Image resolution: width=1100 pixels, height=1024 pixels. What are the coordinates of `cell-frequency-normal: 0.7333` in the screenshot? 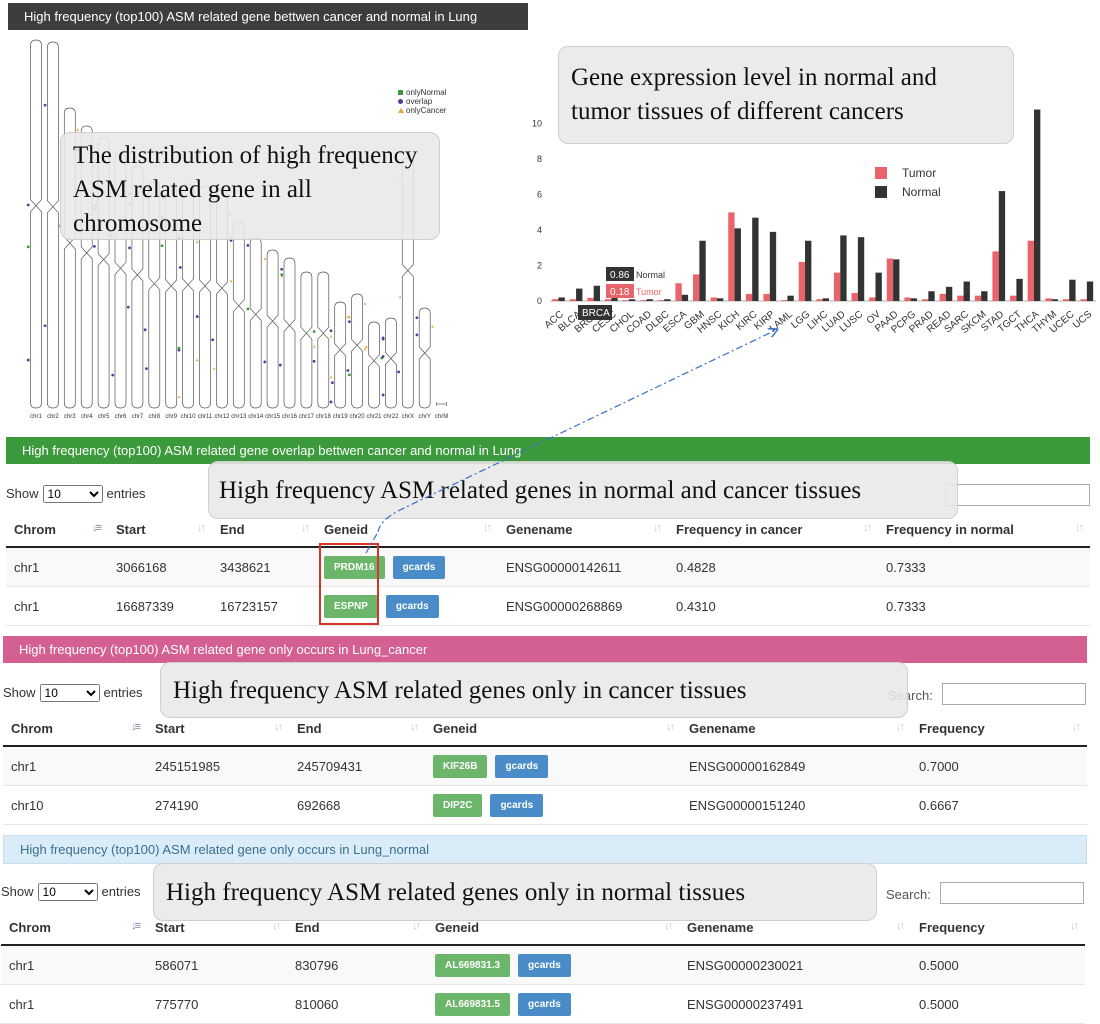 It's located at (984, 567).